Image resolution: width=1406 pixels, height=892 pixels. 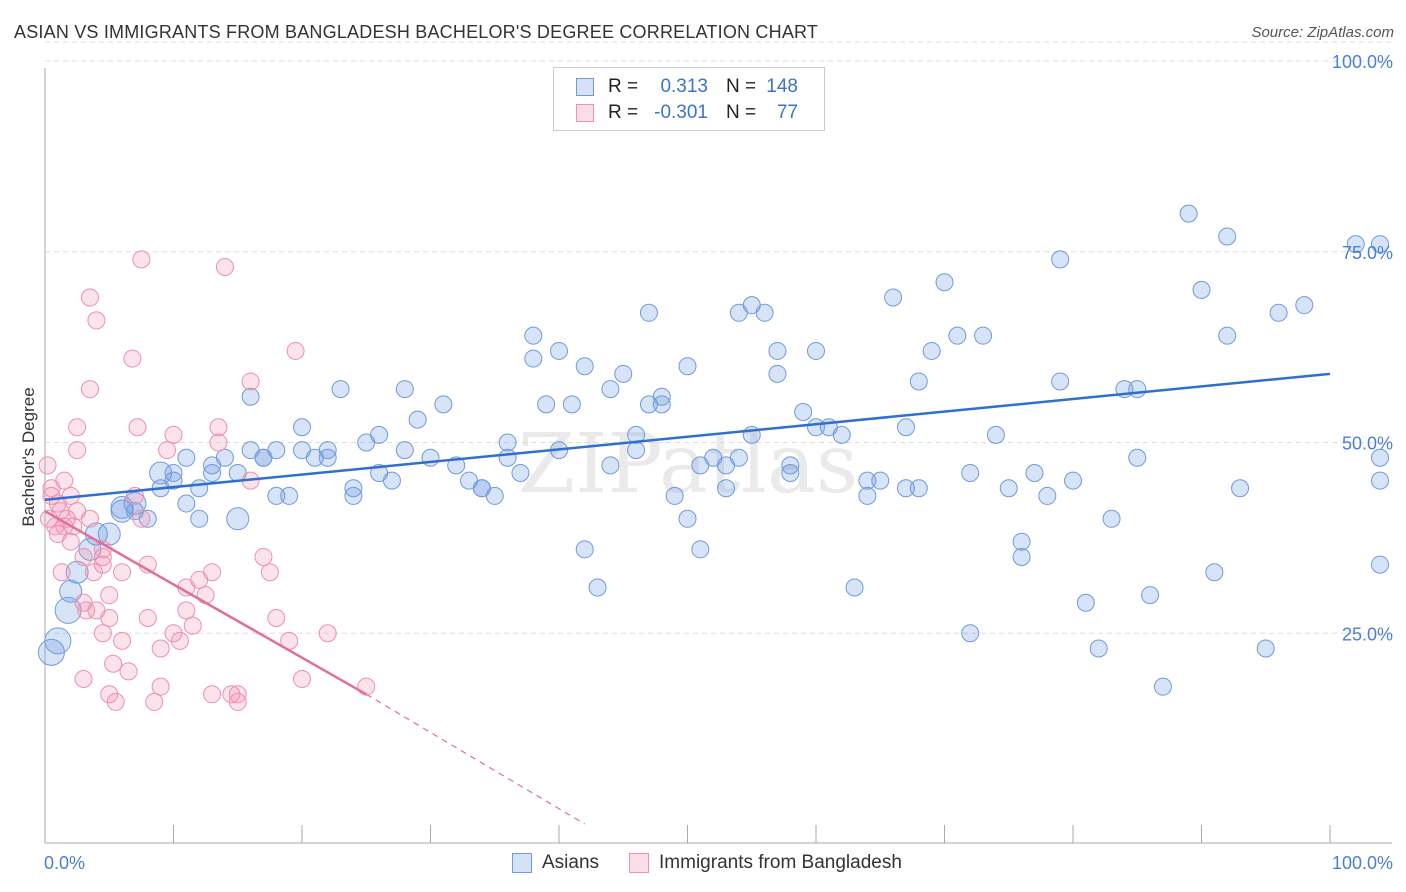 What do you see at coordinates (555, 863) in the screenshot?
I see `bottom-legend-asians: Asians` at bounding box center [555, 863].